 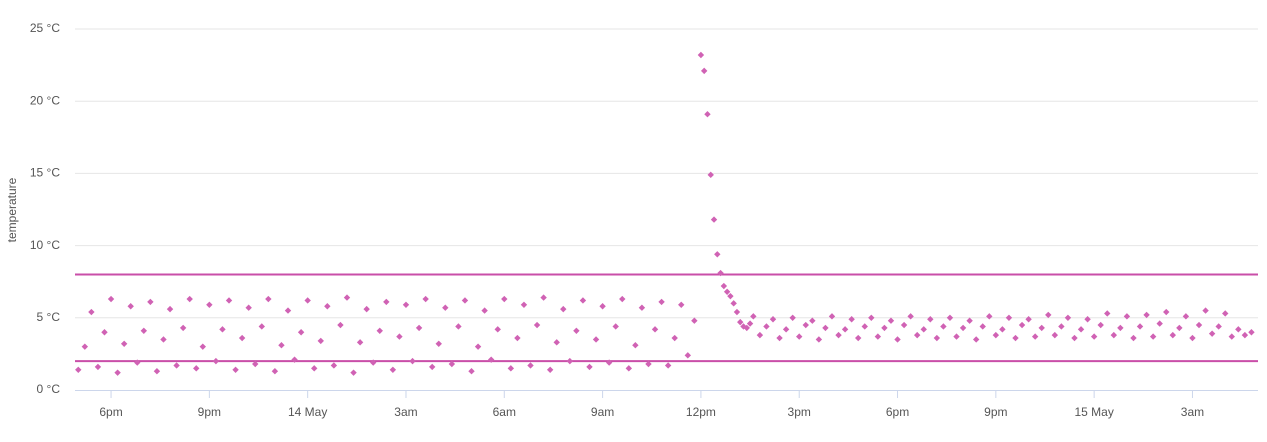 What do you see at coordinates (504, 412) in the screenshot?
I see `x-tick-label: 6am` at bounding box center [504, 412].